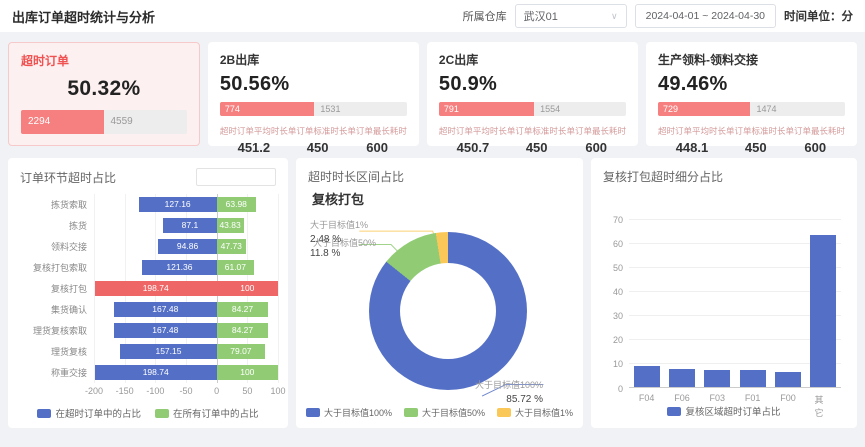 This screenshot has width=865, height=447. I want to click on bar-F01, so click(752, 378).